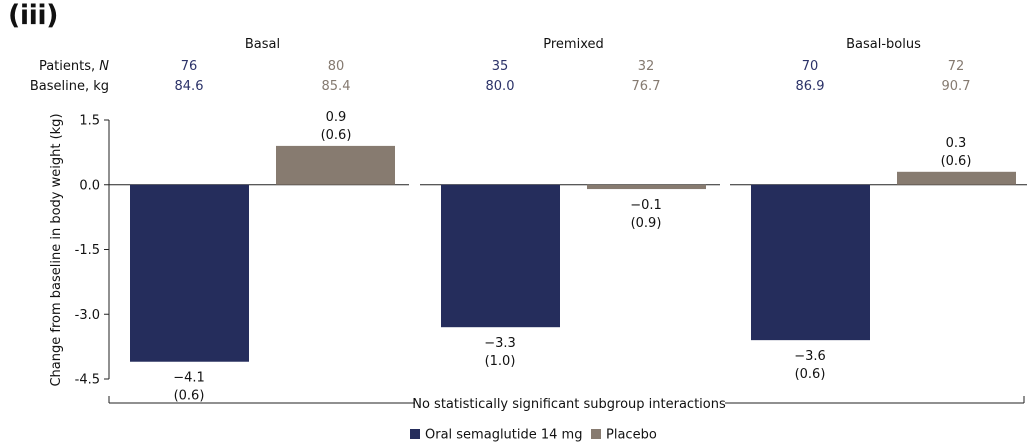 This screenshot has height=446, width=1027. I want to click on group-title: Basal, so click(262, 44).